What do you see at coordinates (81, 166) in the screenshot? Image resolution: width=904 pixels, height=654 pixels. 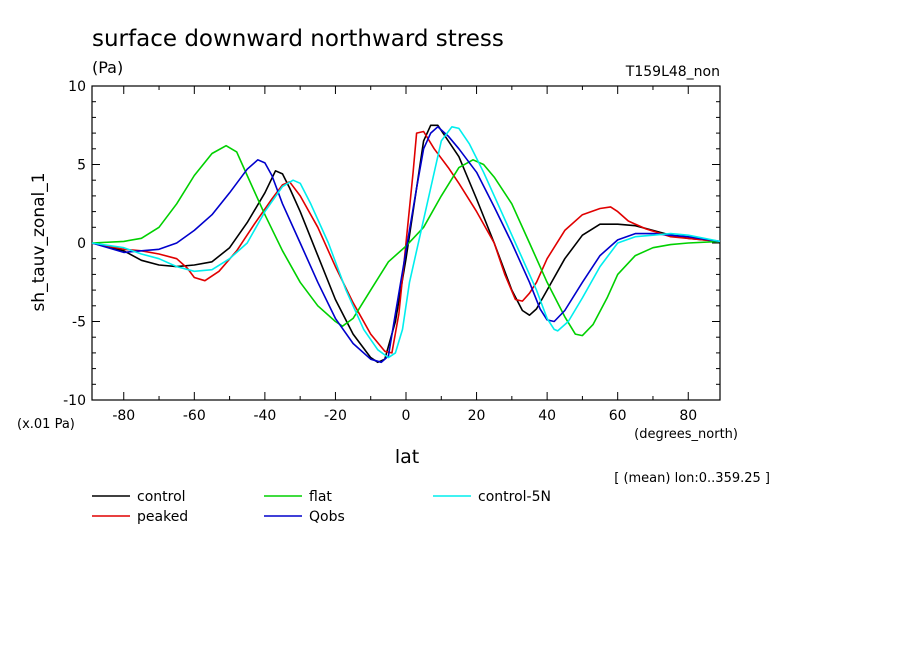 I see `y-tick-label: 5` at bounding box center [81, 166].